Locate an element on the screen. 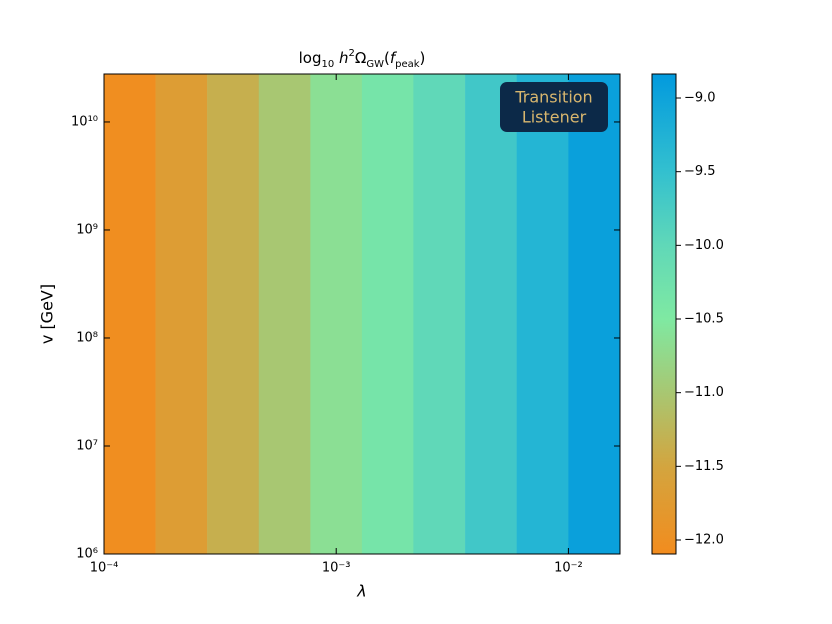 This screenshot has height=624, width=832. title-part: 2 is located at coordinates (351, 53).